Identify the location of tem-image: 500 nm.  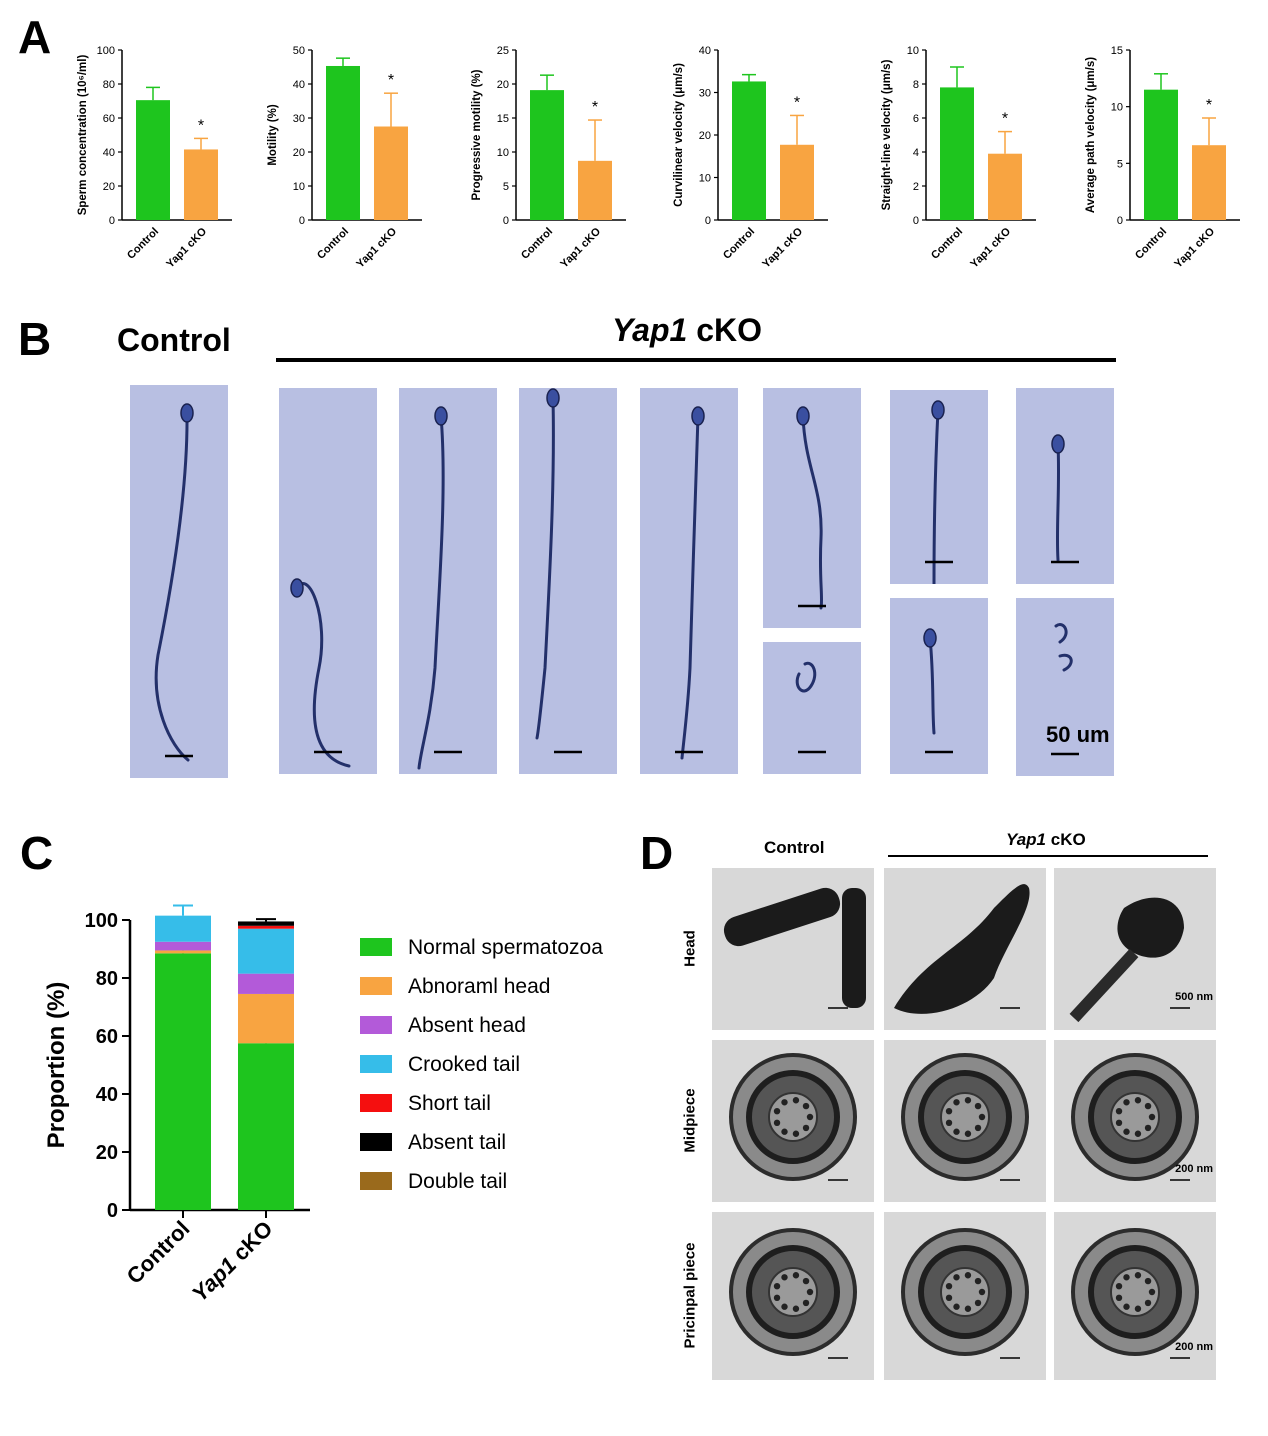
(1135, 949).